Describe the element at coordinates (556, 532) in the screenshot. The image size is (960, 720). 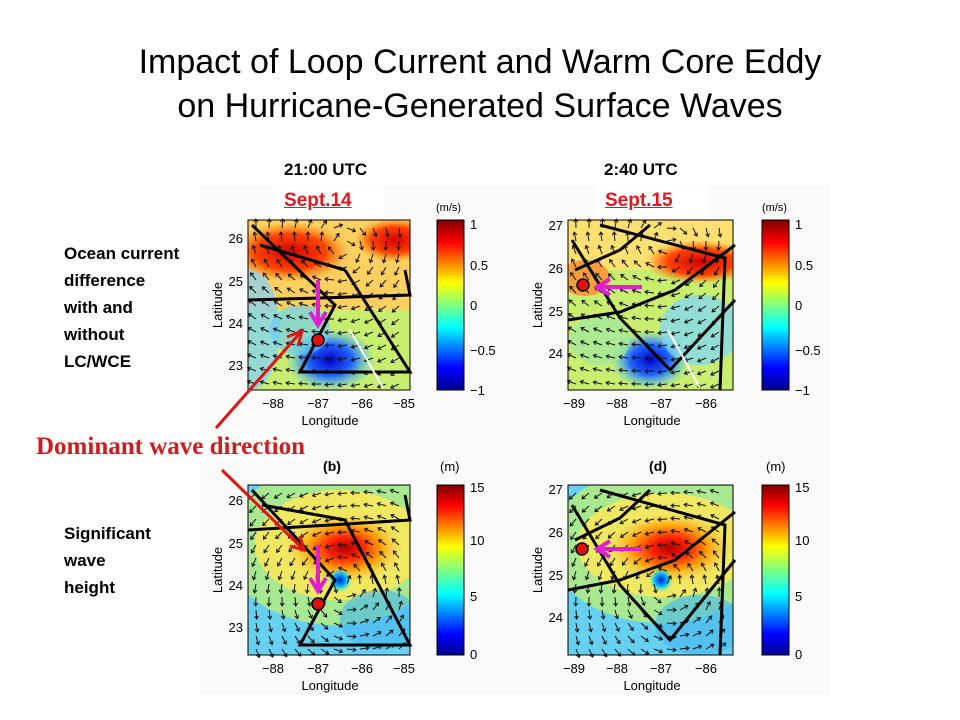
I see `panel-d-ytick: 26` at that location.